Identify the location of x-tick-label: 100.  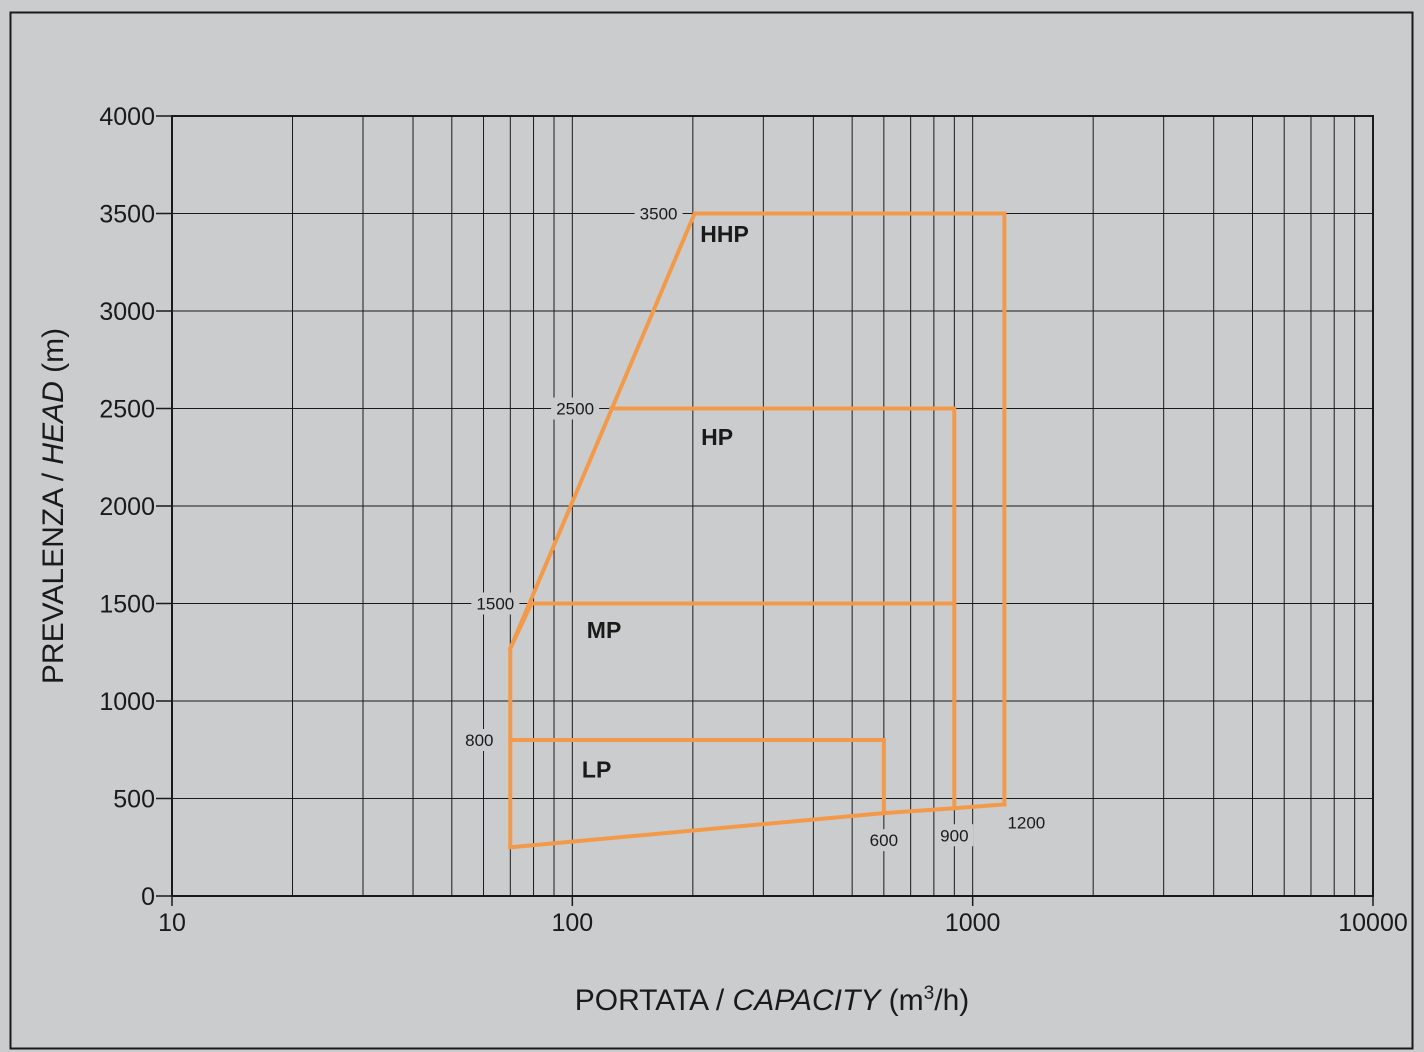
(572, 923).